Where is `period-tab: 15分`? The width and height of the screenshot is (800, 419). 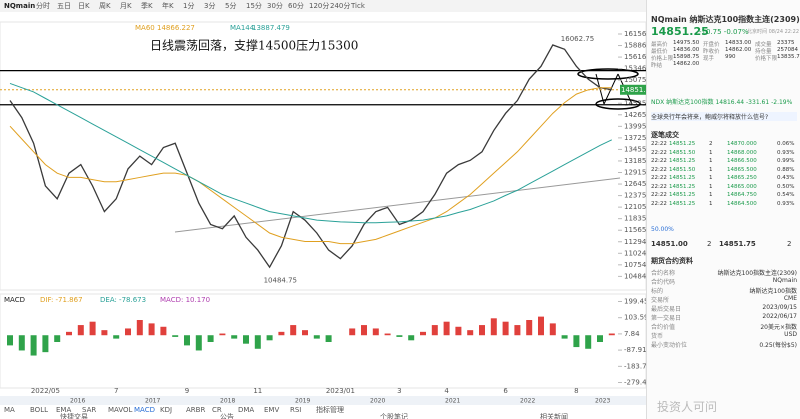
period-tab: 15分 is located at coordinates (254, 5).